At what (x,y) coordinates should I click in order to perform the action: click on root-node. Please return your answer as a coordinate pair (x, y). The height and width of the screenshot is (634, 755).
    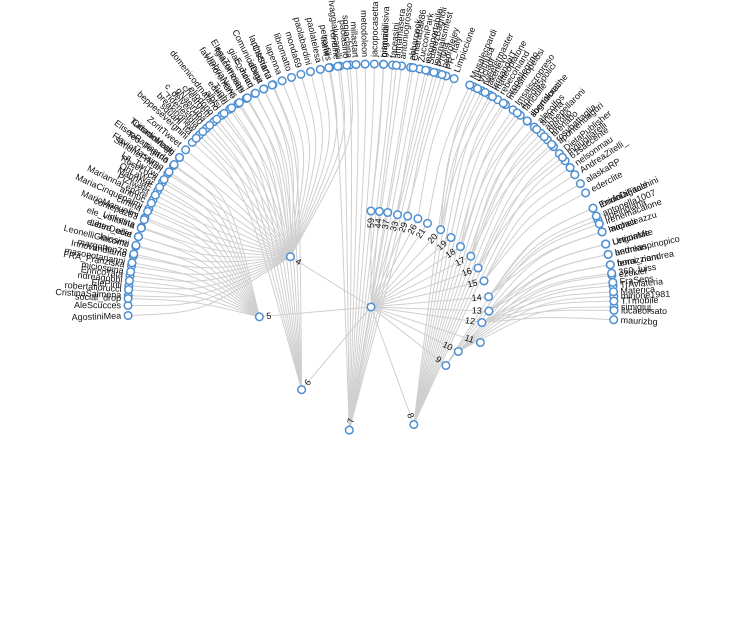
    Looking at the image, I should click on (371, 307).